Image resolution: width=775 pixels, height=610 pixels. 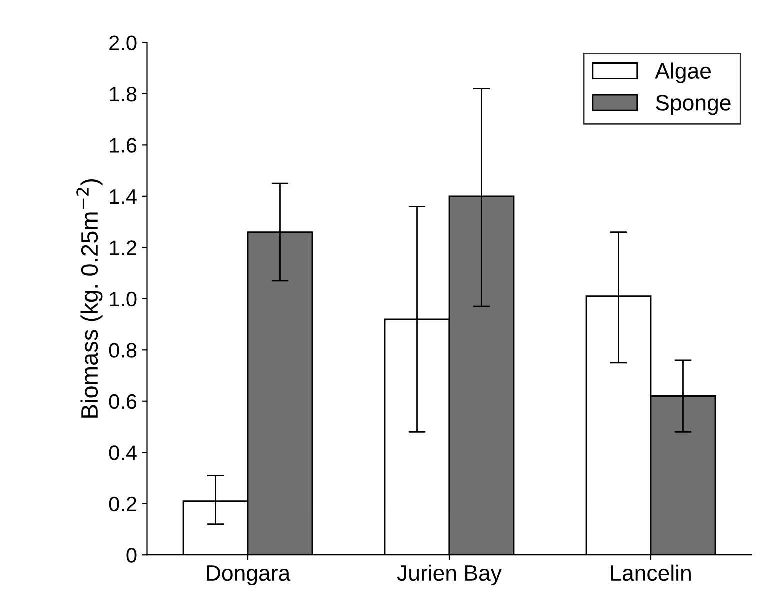 I want to click on y-tick-label: 1.2, so click(x=123, y=248).